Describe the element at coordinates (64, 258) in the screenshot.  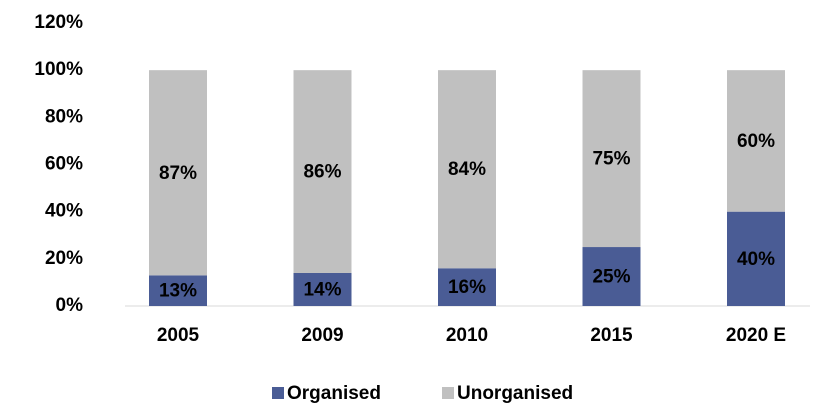
I see `y-tick-label: 20%` at that location.